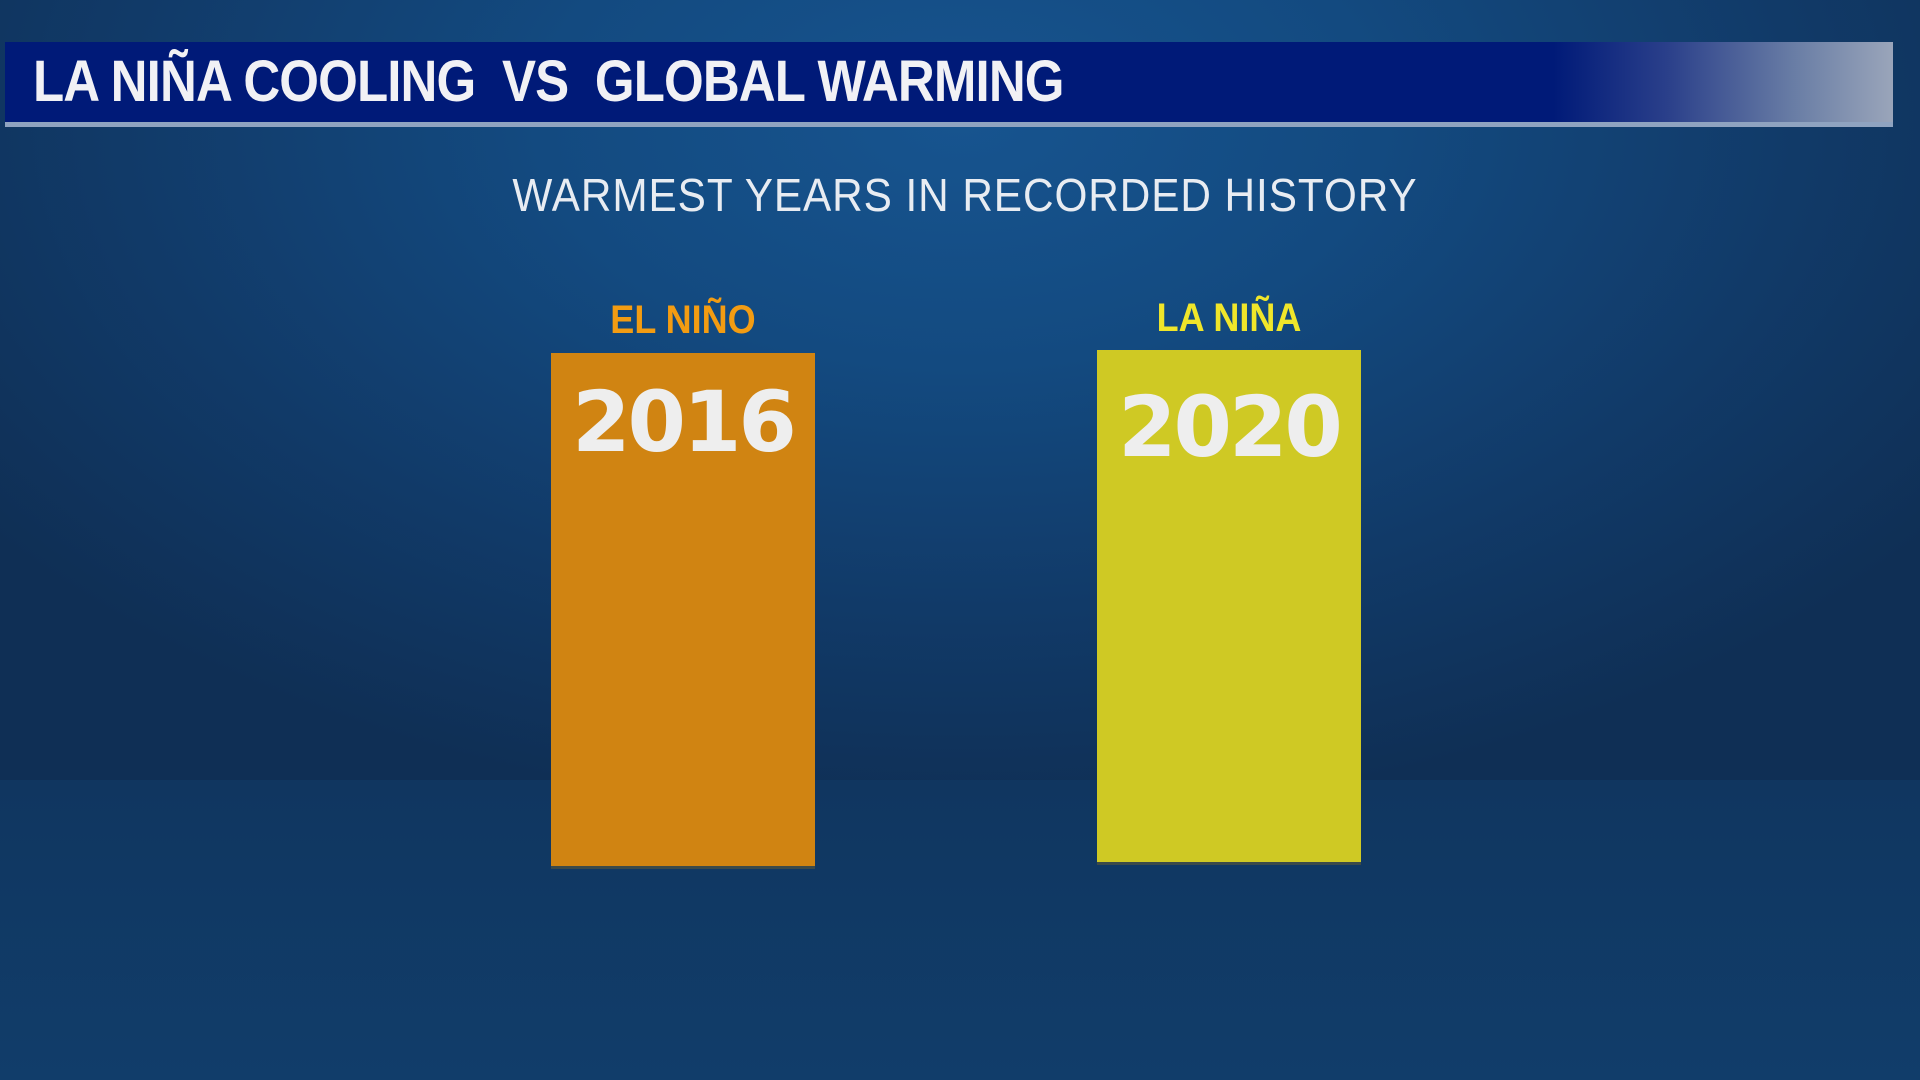  Describe the element at coordinates (683, 320) in the screenshot. I see `bar-label-el-nino: EL NIÑO` at that location.